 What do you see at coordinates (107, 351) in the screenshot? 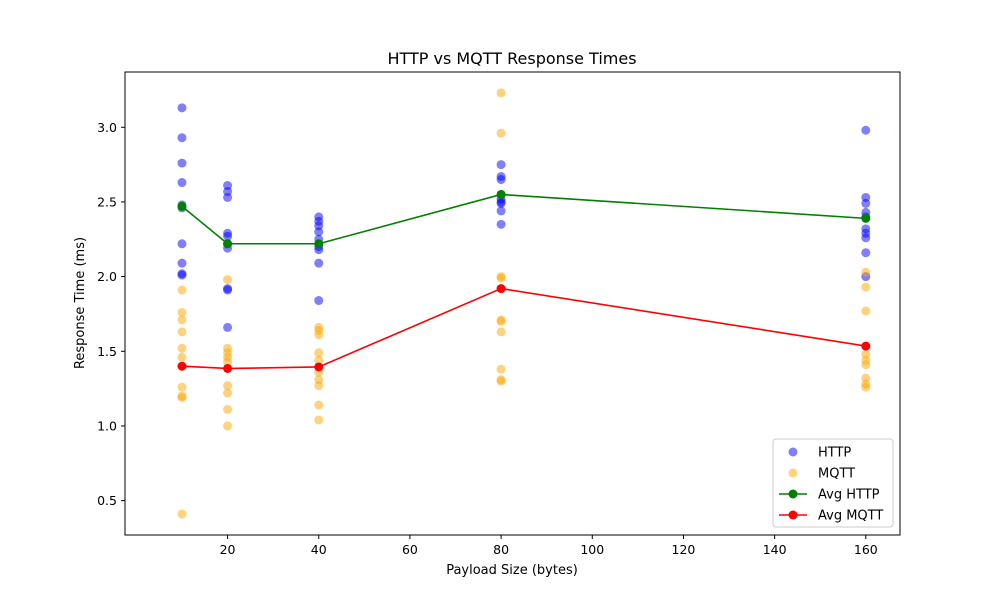
I see `y-tick-label-2: 1.5` at bounding box center [107, 351].